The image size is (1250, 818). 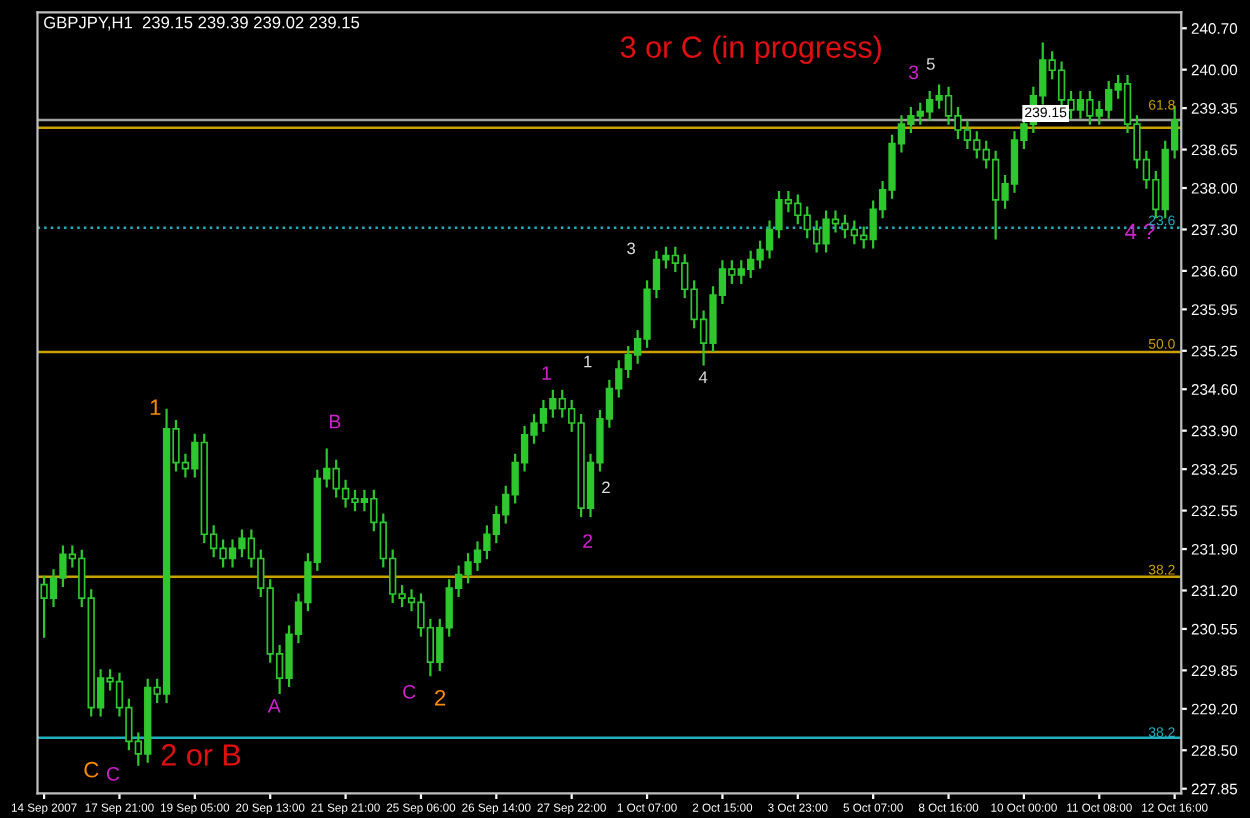 What do you see at coordinates (274, 706) in the screenshot?
I see `annotation: A` at bounding box center [274, 706].